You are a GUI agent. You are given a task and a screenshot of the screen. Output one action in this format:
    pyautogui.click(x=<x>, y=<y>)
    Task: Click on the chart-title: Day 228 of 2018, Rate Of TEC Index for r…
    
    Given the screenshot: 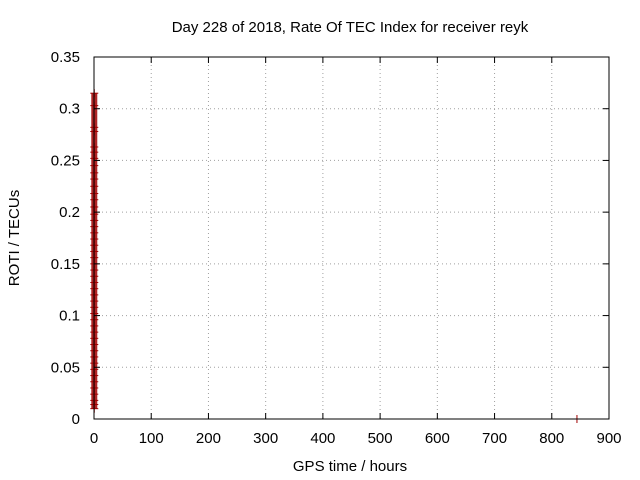 What is the action you would take?
    pyautogui.click(x=350, y=27)
    